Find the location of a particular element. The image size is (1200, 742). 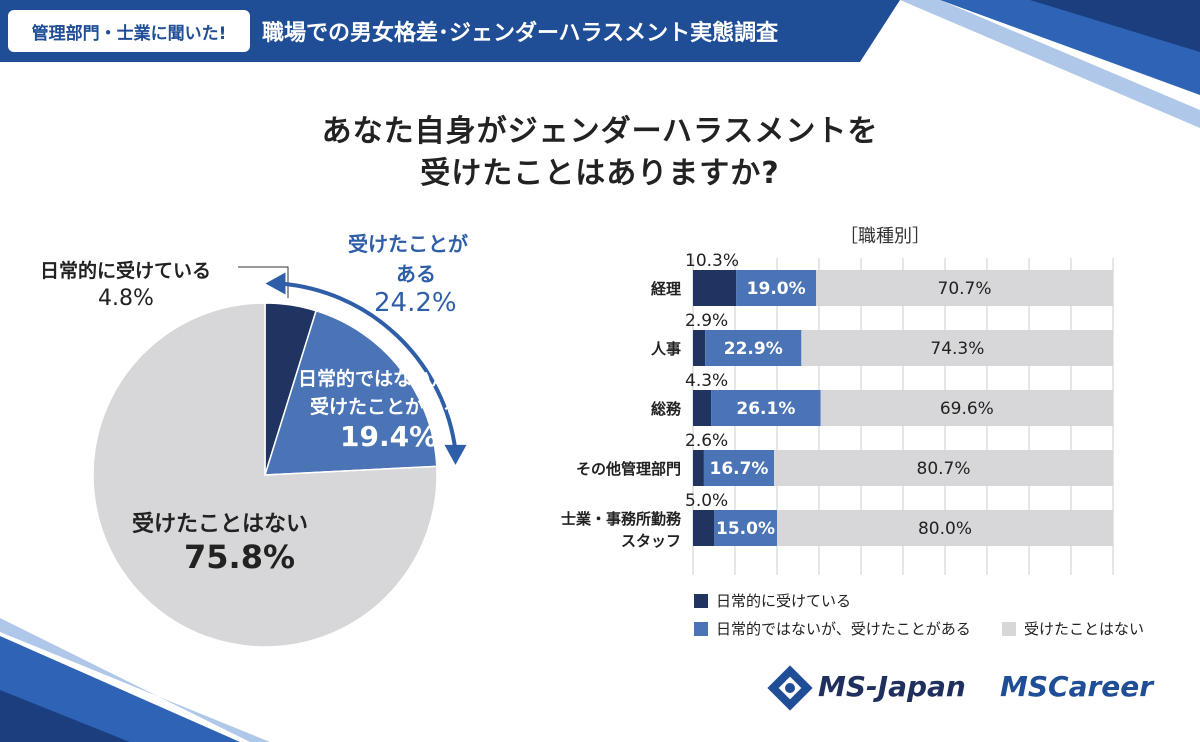

pie-label-never: 受けたことはない is located at coordinates (220, 524).